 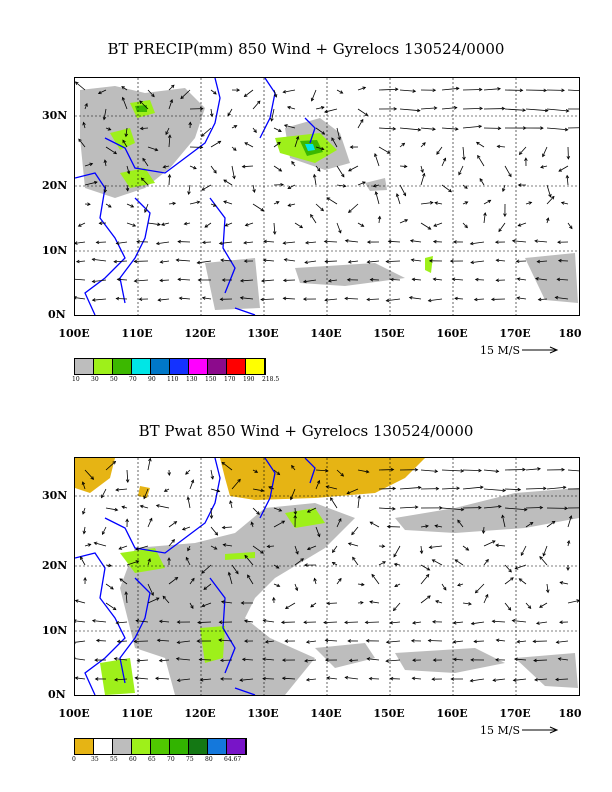 I want to click on legend-label: 70, so click(x=171, y=759).